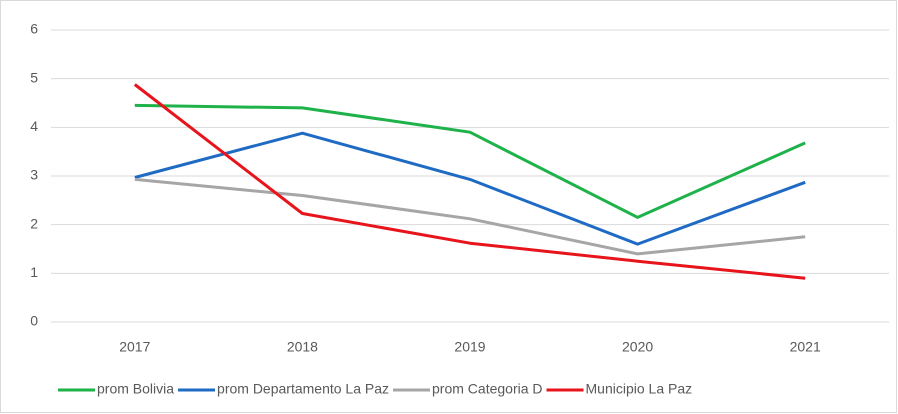 This screenshot has height=414, width=898. Describe the element at coordinates (639, 389) in the screenshot. I see `legend-label: Municipio La Paz` at that location.